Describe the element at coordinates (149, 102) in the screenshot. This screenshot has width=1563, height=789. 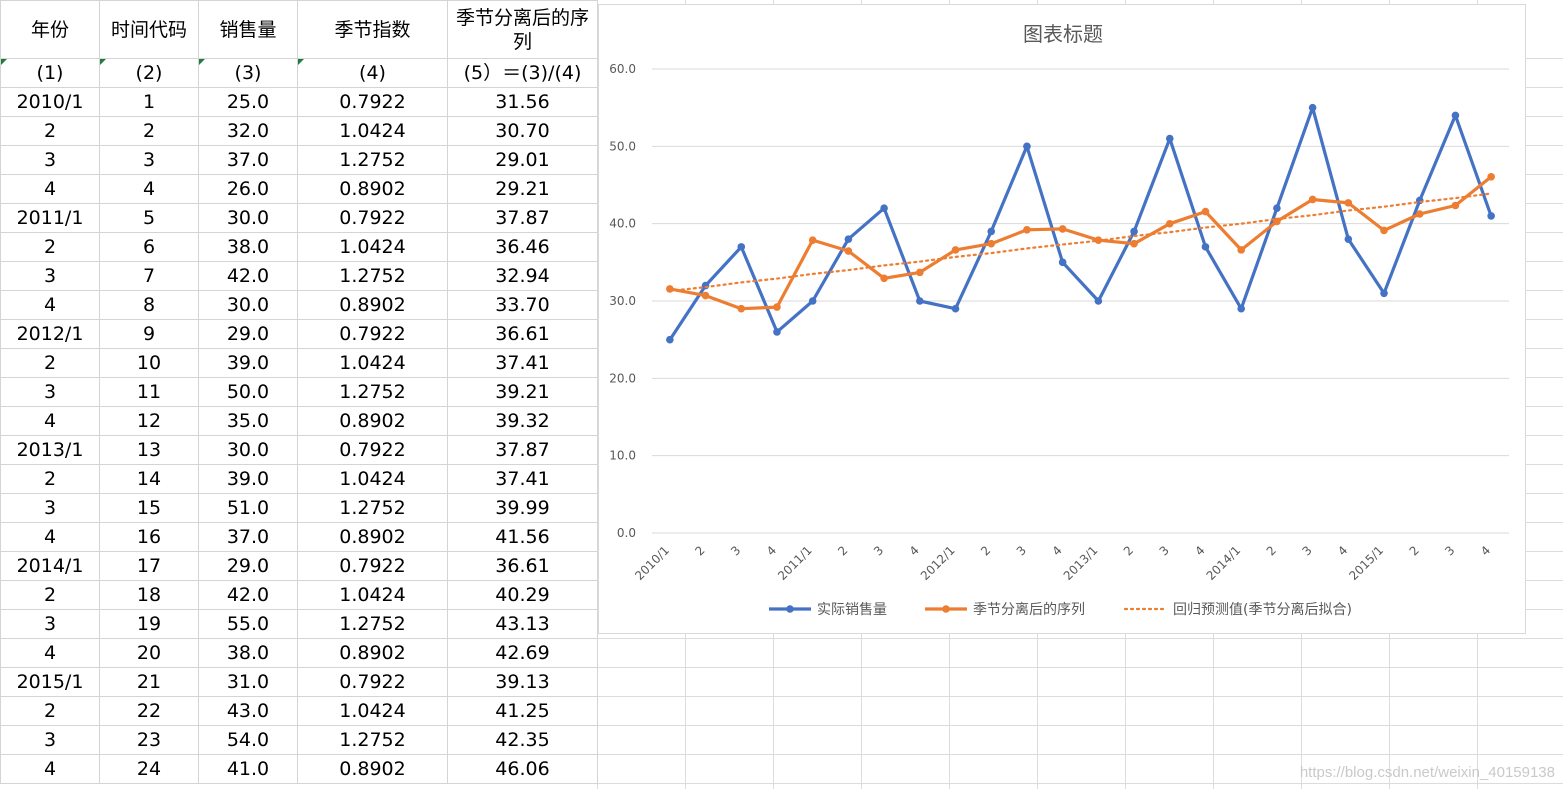
I see `table-cell: 1` at that location.